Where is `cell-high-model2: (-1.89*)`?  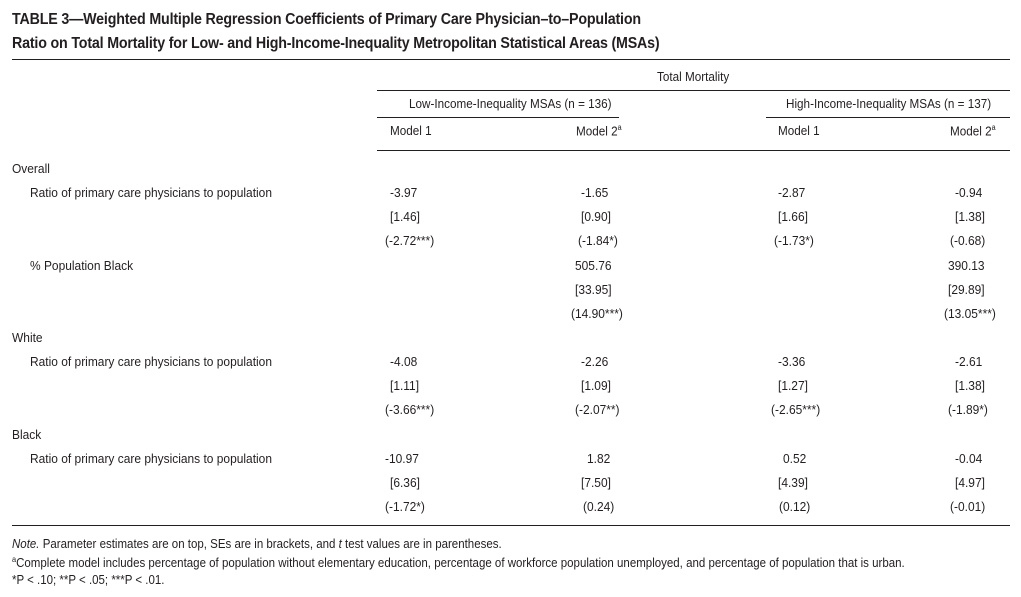 cell-high-model2: (-1.89*) is located at coordinates (968, 409).